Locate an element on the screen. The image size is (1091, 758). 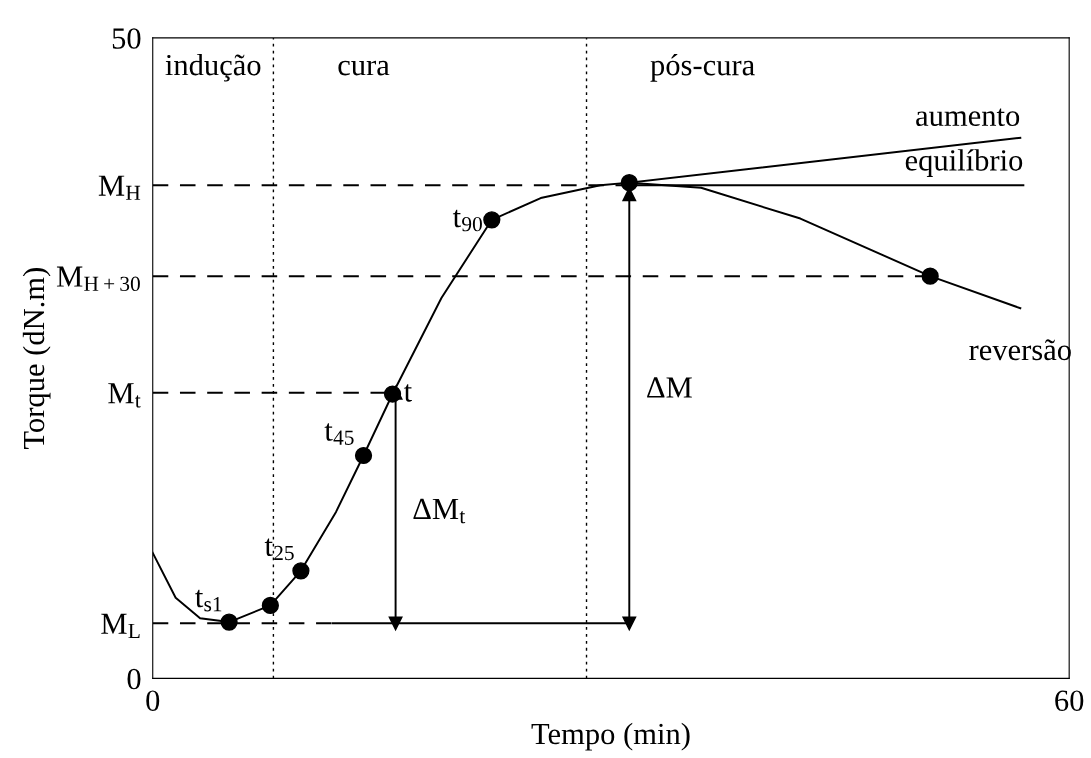
annotation: indução is located at coordinates (213, 67).